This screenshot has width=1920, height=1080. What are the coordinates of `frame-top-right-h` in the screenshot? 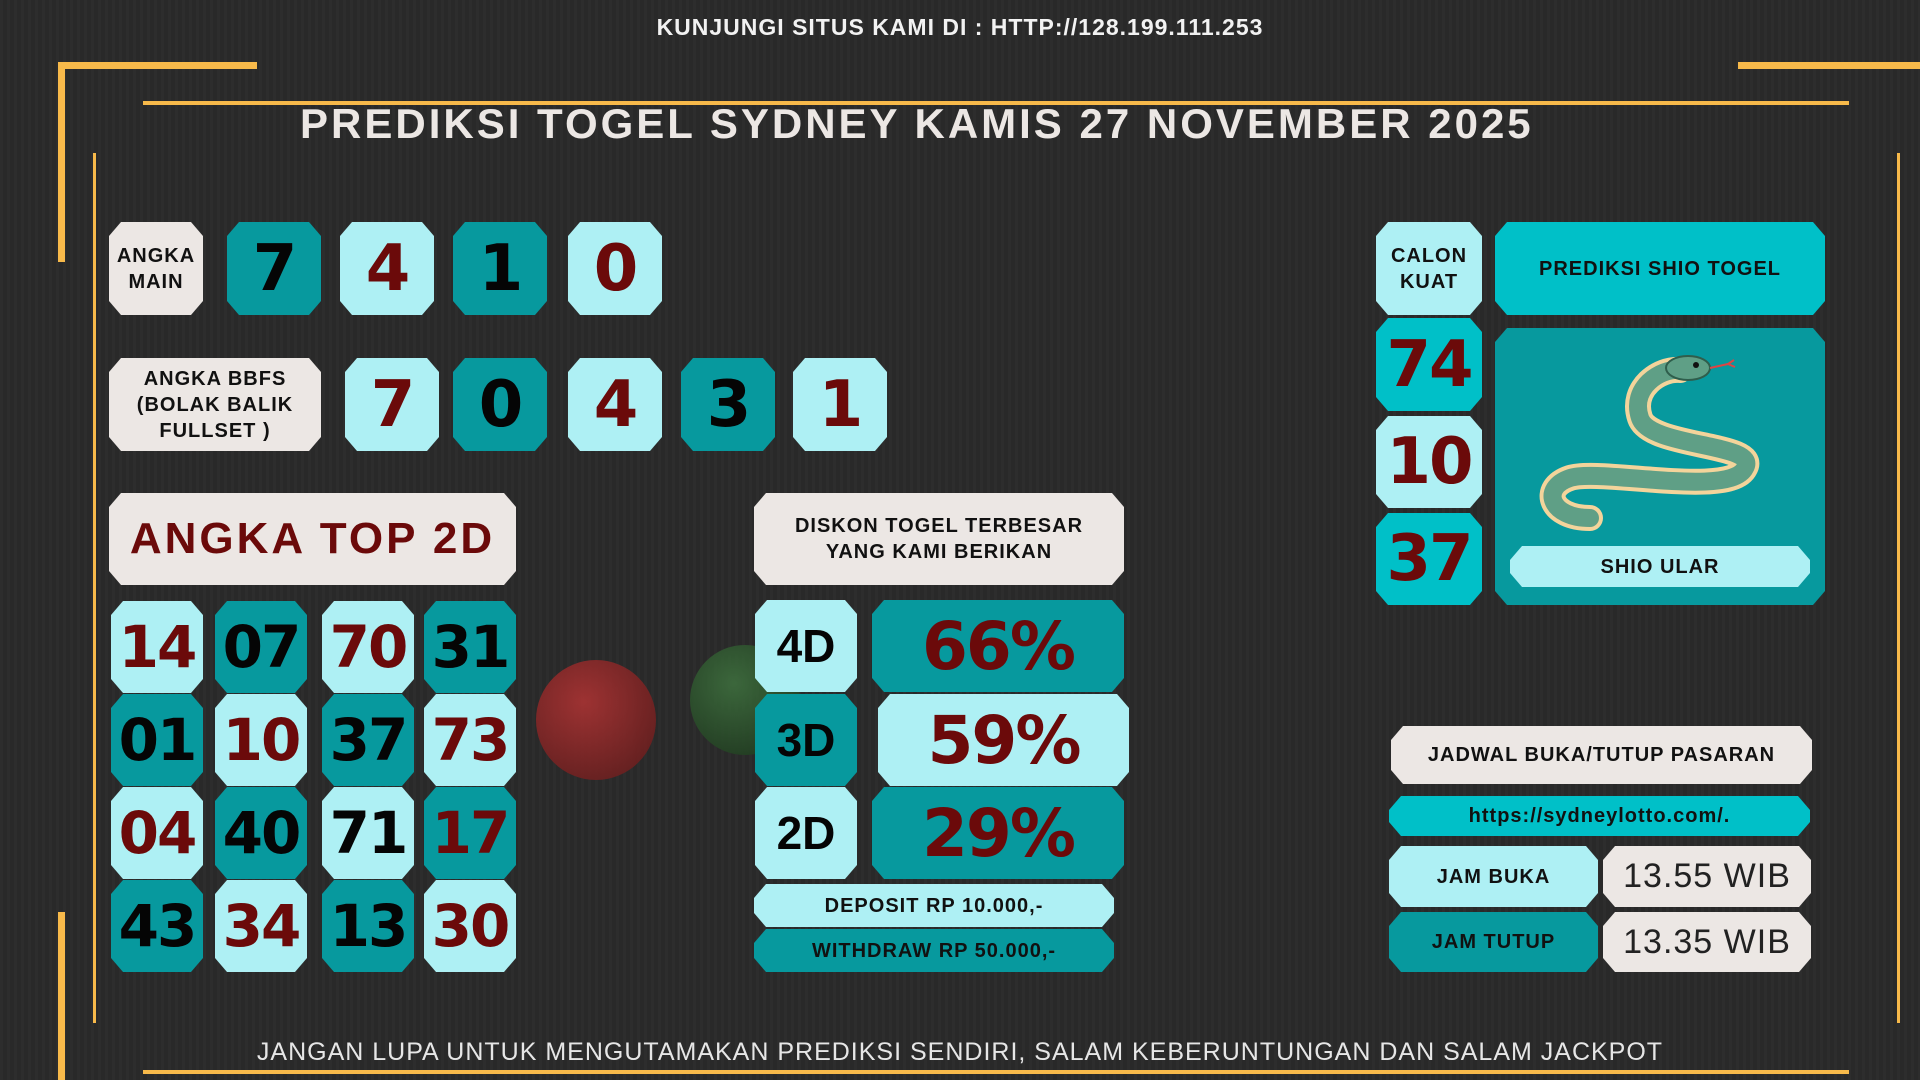 It's located at (1829, 65).